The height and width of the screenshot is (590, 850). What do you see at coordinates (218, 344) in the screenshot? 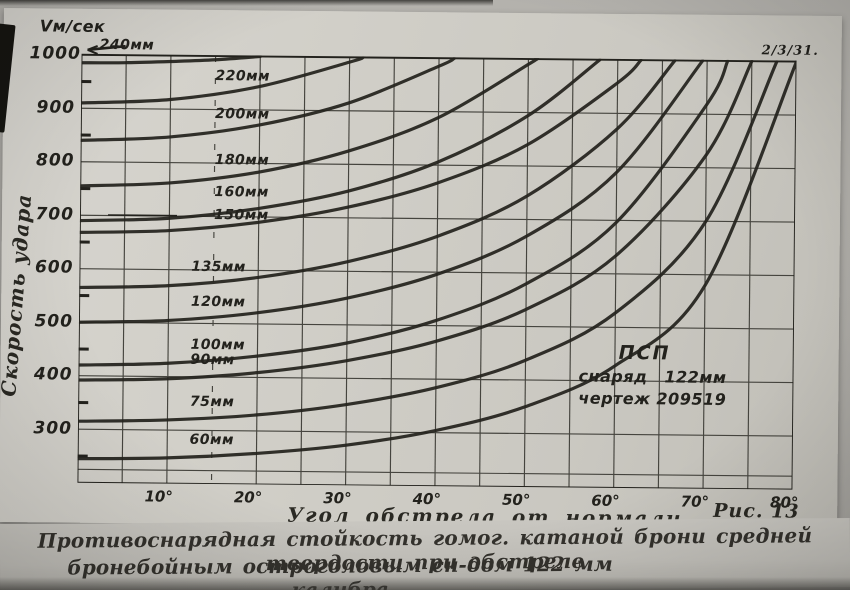
I see `curve-label-100mm: 100мм` at bounding box center [218, 344].